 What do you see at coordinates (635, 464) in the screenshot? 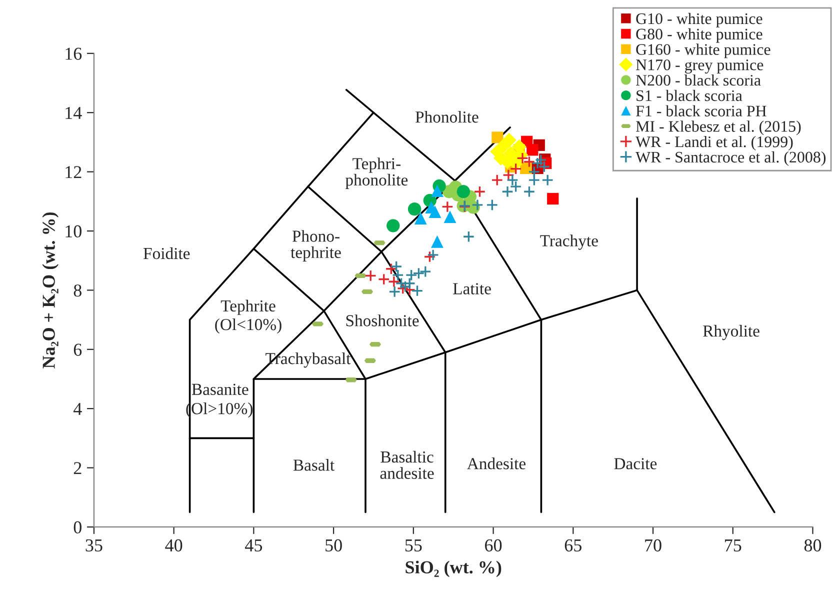
I see `annotation: Dacite` at bounding box center [635, 464].